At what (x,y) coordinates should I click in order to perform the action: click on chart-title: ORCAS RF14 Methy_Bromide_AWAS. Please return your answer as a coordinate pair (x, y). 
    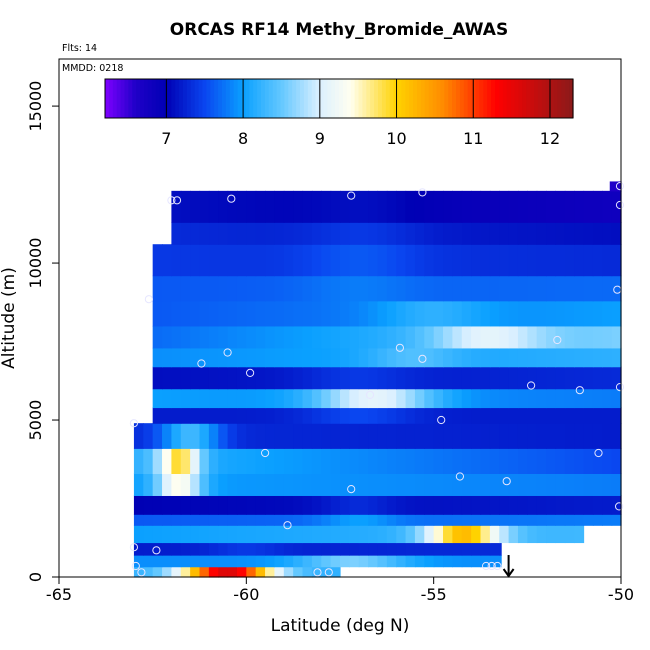
    Looking at the image, I should click on (339, 30).